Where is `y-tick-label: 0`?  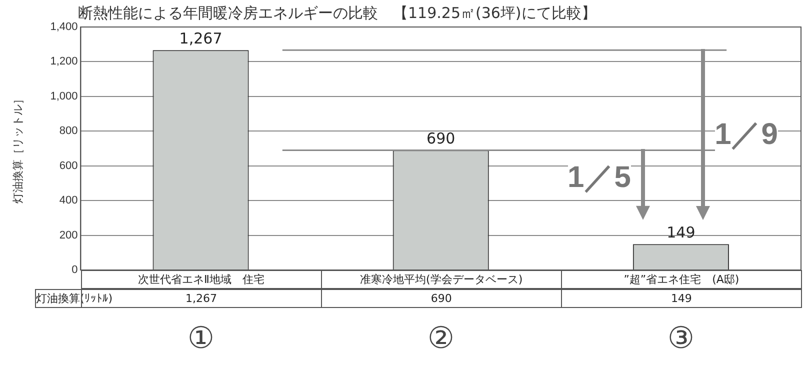
y-tick-label: 0 is located at coordinates (75, 270).